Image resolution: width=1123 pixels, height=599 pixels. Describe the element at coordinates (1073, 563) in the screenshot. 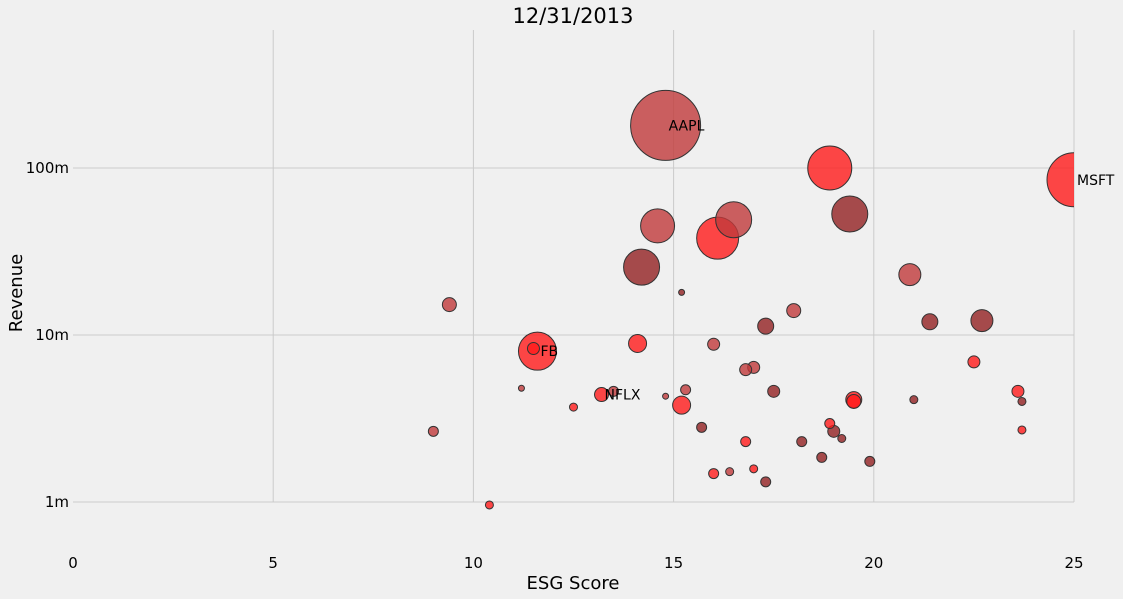

I see `x-tick-label: 25` at that location.